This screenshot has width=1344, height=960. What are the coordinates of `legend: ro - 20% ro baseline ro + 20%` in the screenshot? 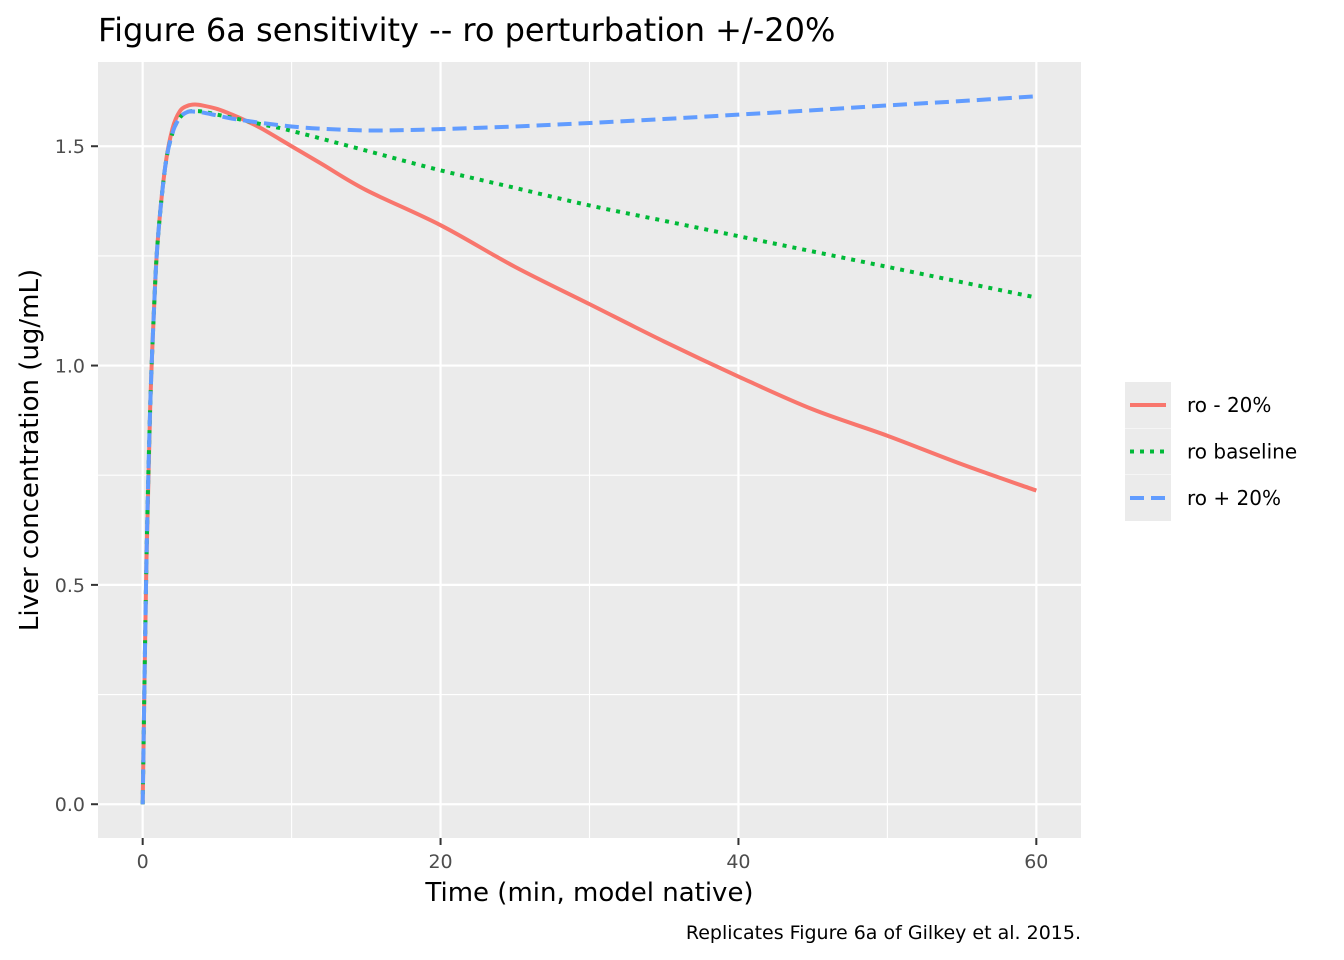 It's located at (1211, 451).